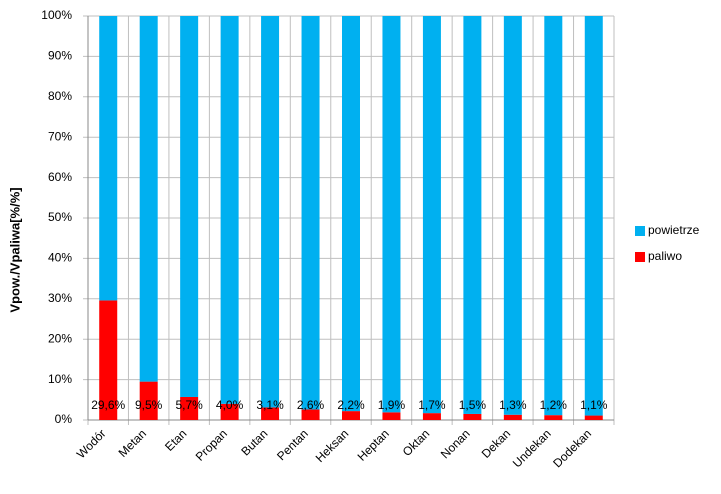 This screenshot has width=721, height=494. What do you see at coordinates (60, 56) in the screenshot?
I see `y-tick-label: 90%` at bounding box center [60, 56].